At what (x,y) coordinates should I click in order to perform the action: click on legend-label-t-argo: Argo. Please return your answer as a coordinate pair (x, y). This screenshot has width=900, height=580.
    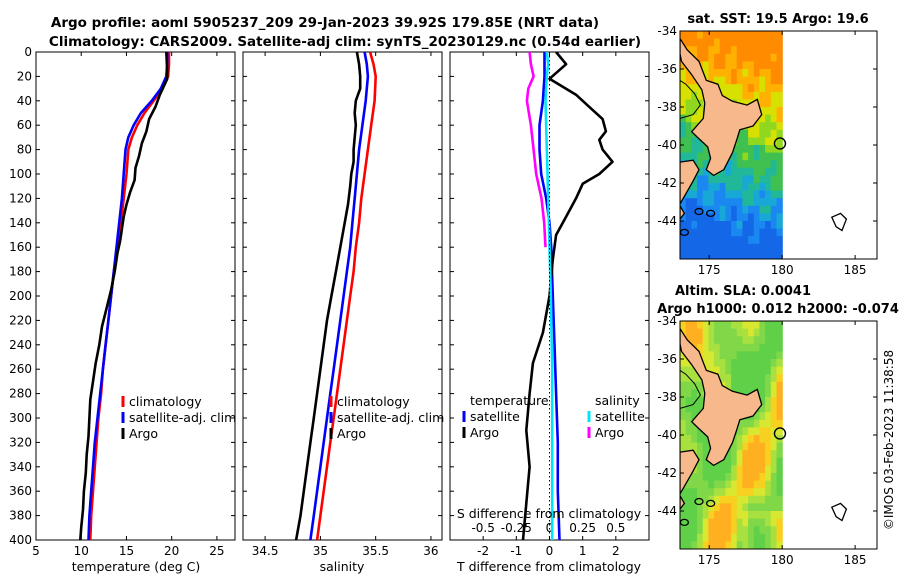
    Looking at the image, I should click on (484, 432).